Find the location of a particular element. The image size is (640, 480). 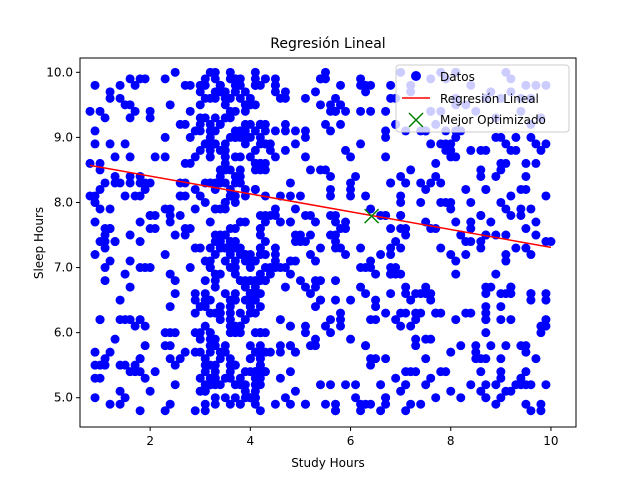

legend-label-regresion: Regresión Lineal is located at coordinates (489, 99).